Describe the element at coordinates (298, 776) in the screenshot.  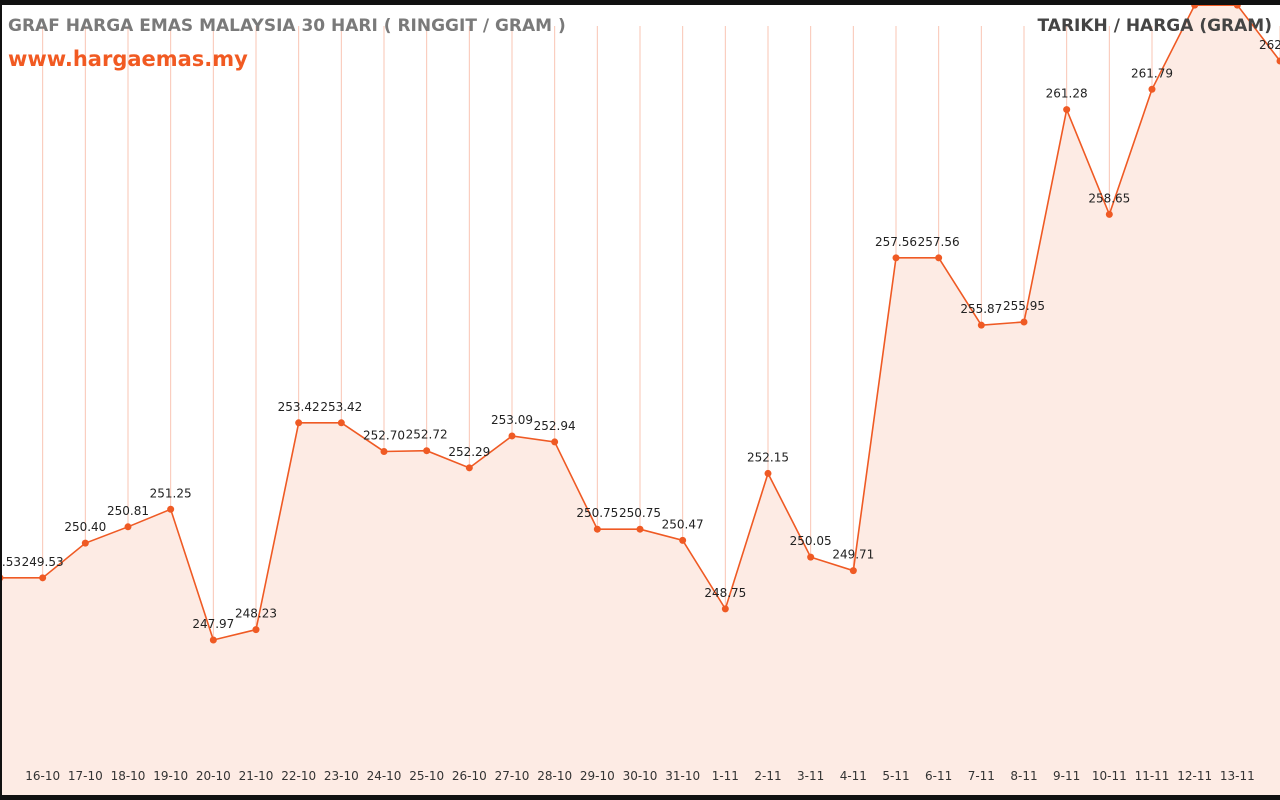
I see `x-tick-label: 22-10` at that location.